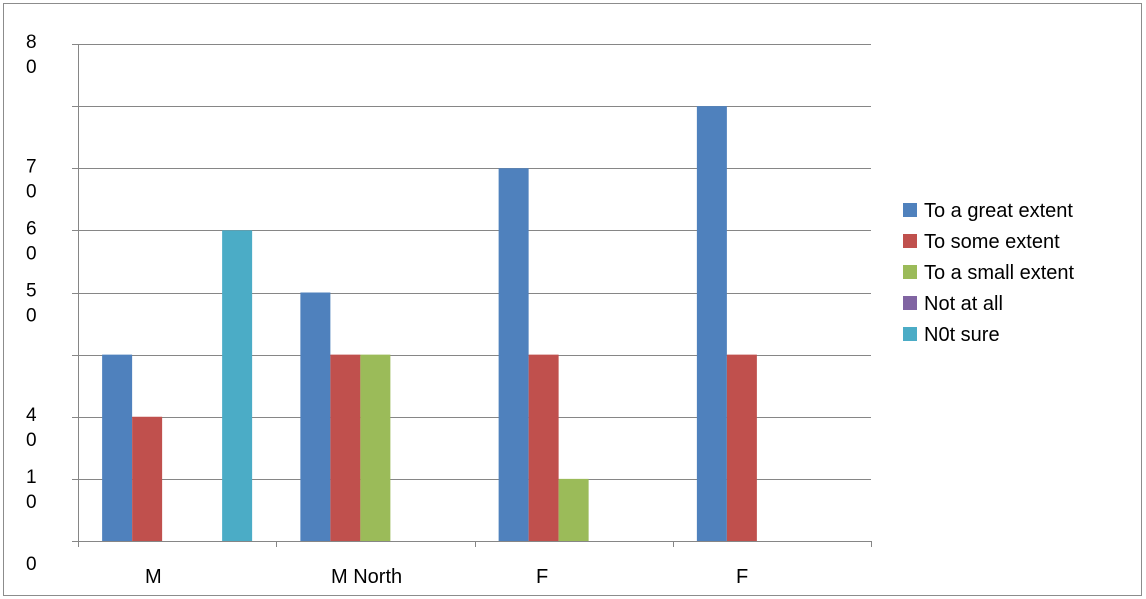 This screenshot has height=599, width=1146. I want to click on x-tick-label: M North, so click(366, 577).